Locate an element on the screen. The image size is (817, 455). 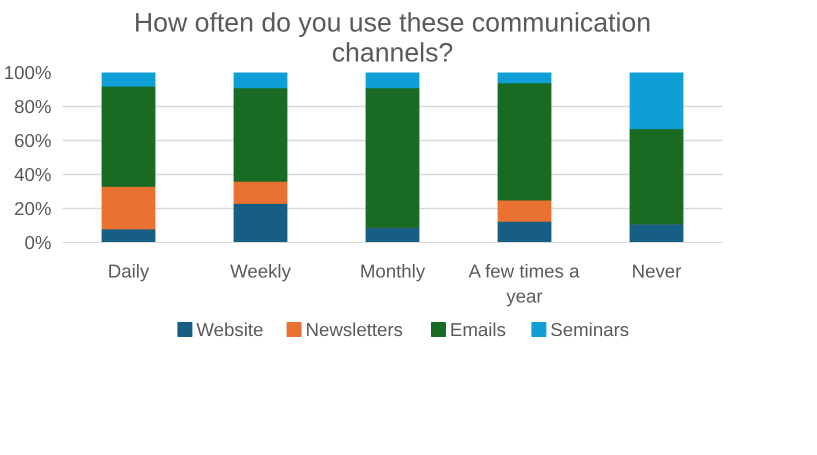
y-tick-label: 80% is located at coordinates (33, 106).